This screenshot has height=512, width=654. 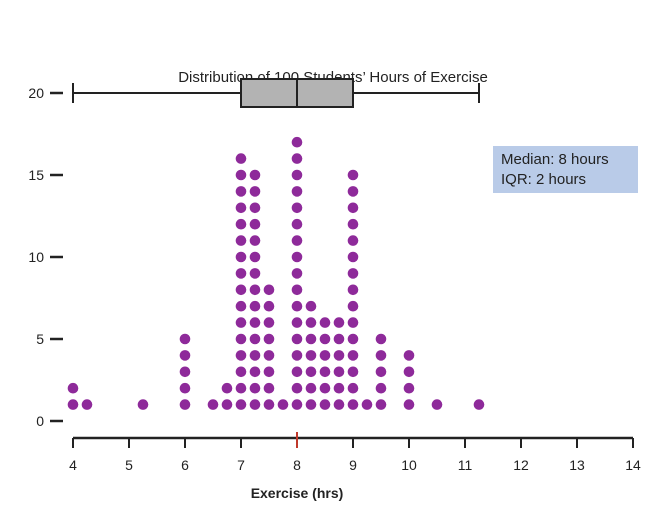 I want to click on x-tick-label: 14, so click(x=633, y=465).